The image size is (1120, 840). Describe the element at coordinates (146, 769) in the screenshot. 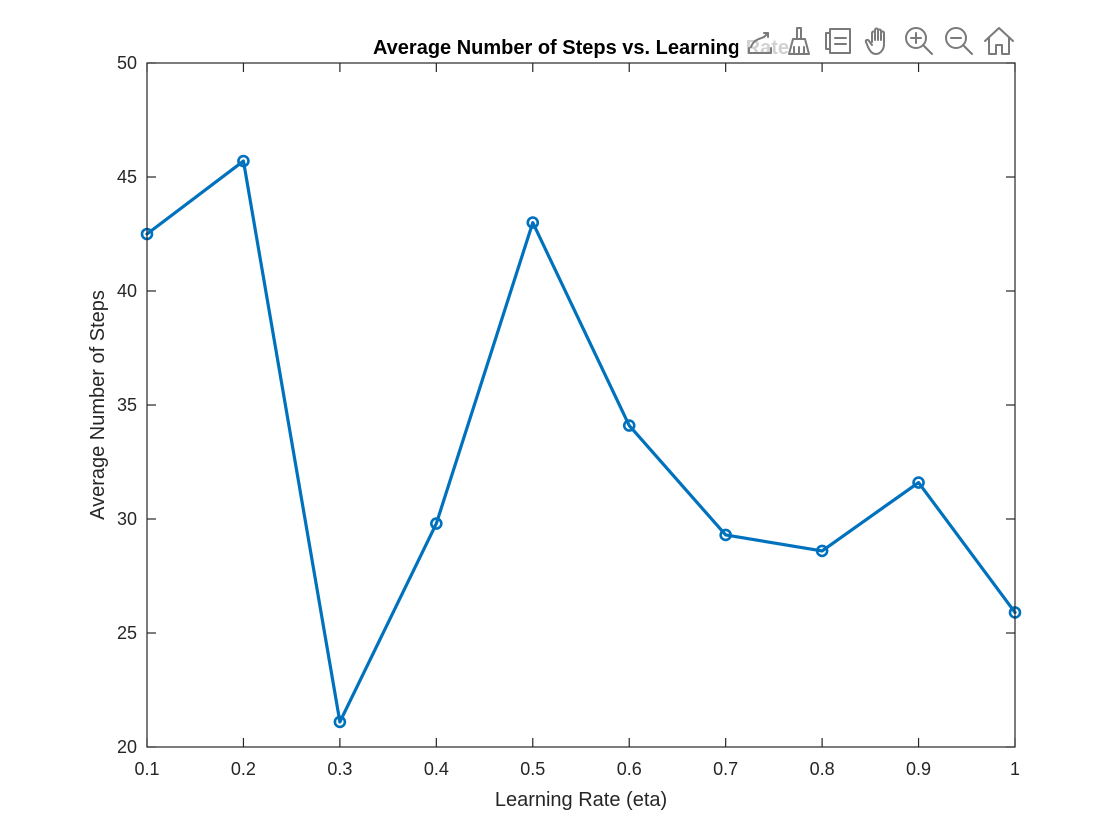

I see `x-tick-label: 0.1` at that location.